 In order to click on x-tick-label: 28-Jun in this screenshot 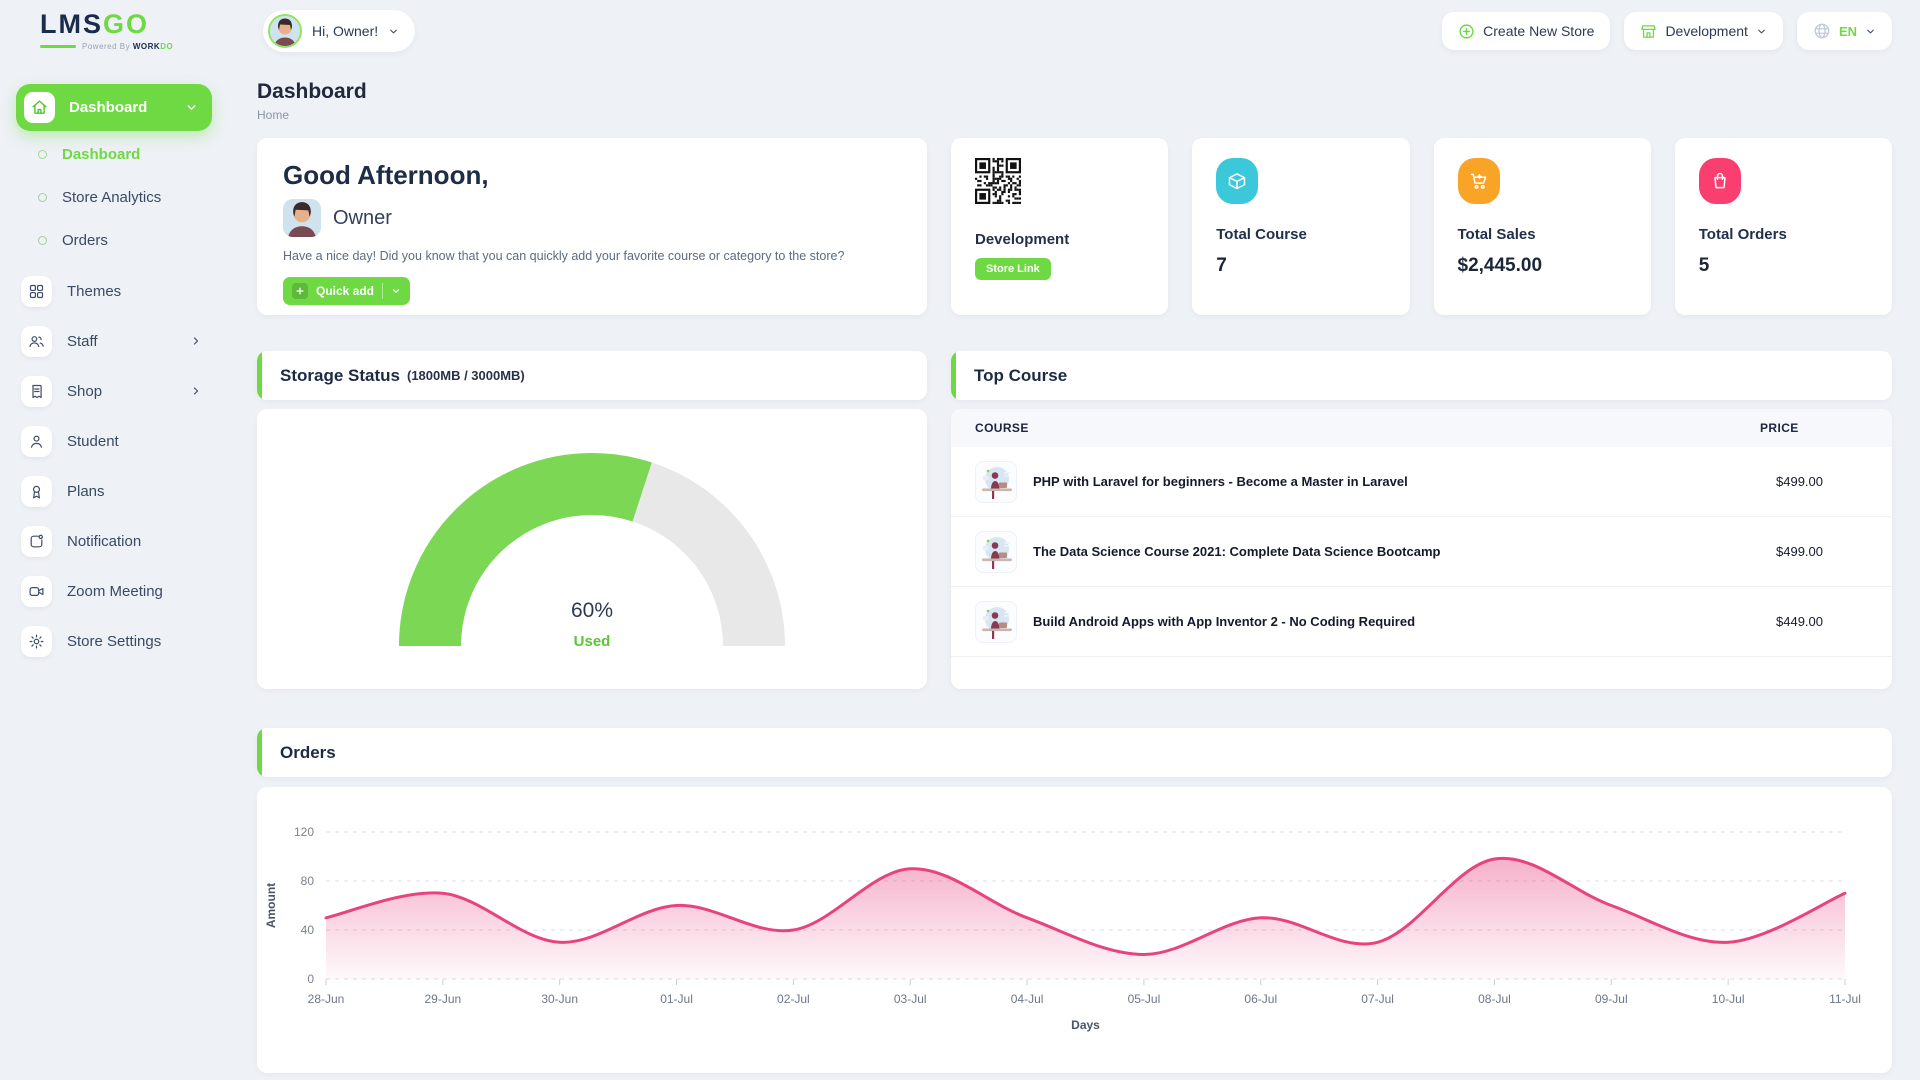, I will do `click(326, 999)`.